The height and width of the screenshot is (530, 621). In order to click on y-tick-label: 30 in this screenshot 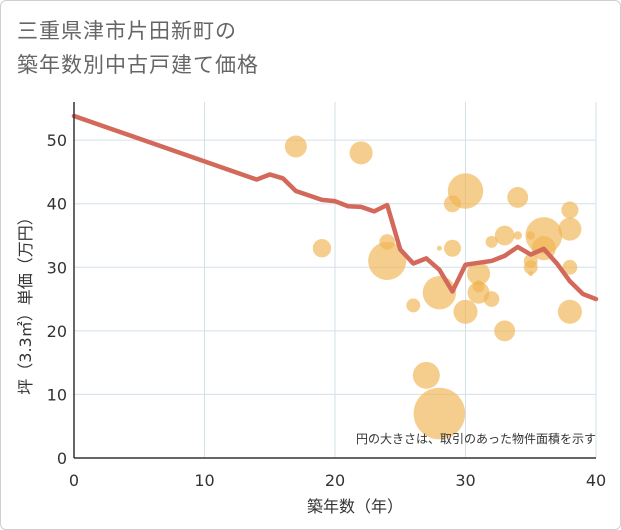, I will do `click(57, 267)`.